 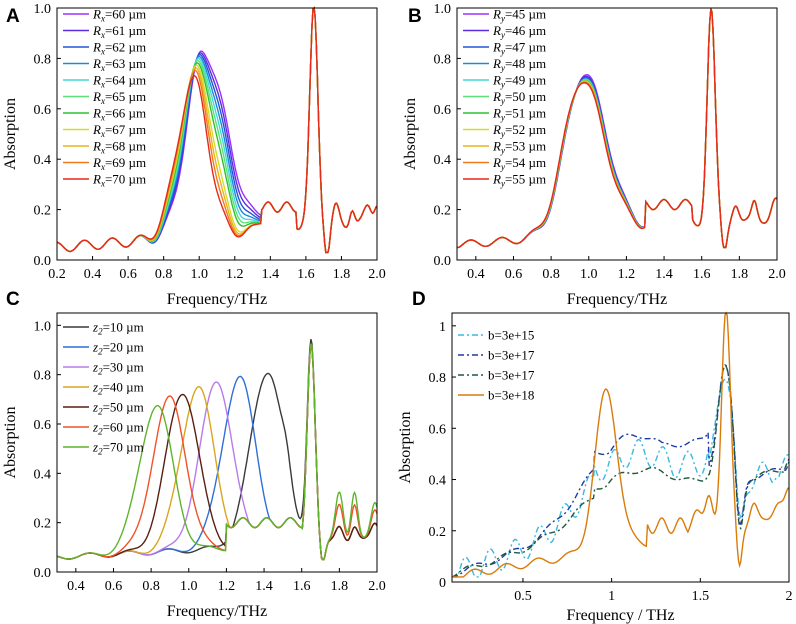 I want to click on x-tick-label: 0.8, so click(x=151, y=586).